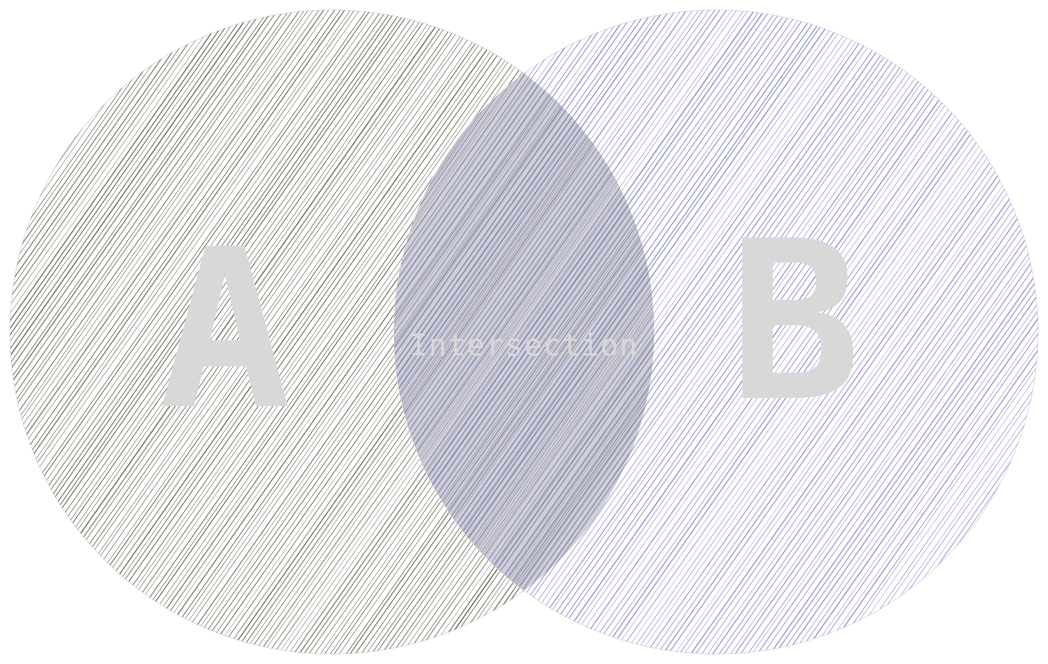 This screenshot has width=1048, height=664. What do you see at coordinates (225, 330) in the screenshot?
I see `set-a-label: A` at bounding box center [225, 330].